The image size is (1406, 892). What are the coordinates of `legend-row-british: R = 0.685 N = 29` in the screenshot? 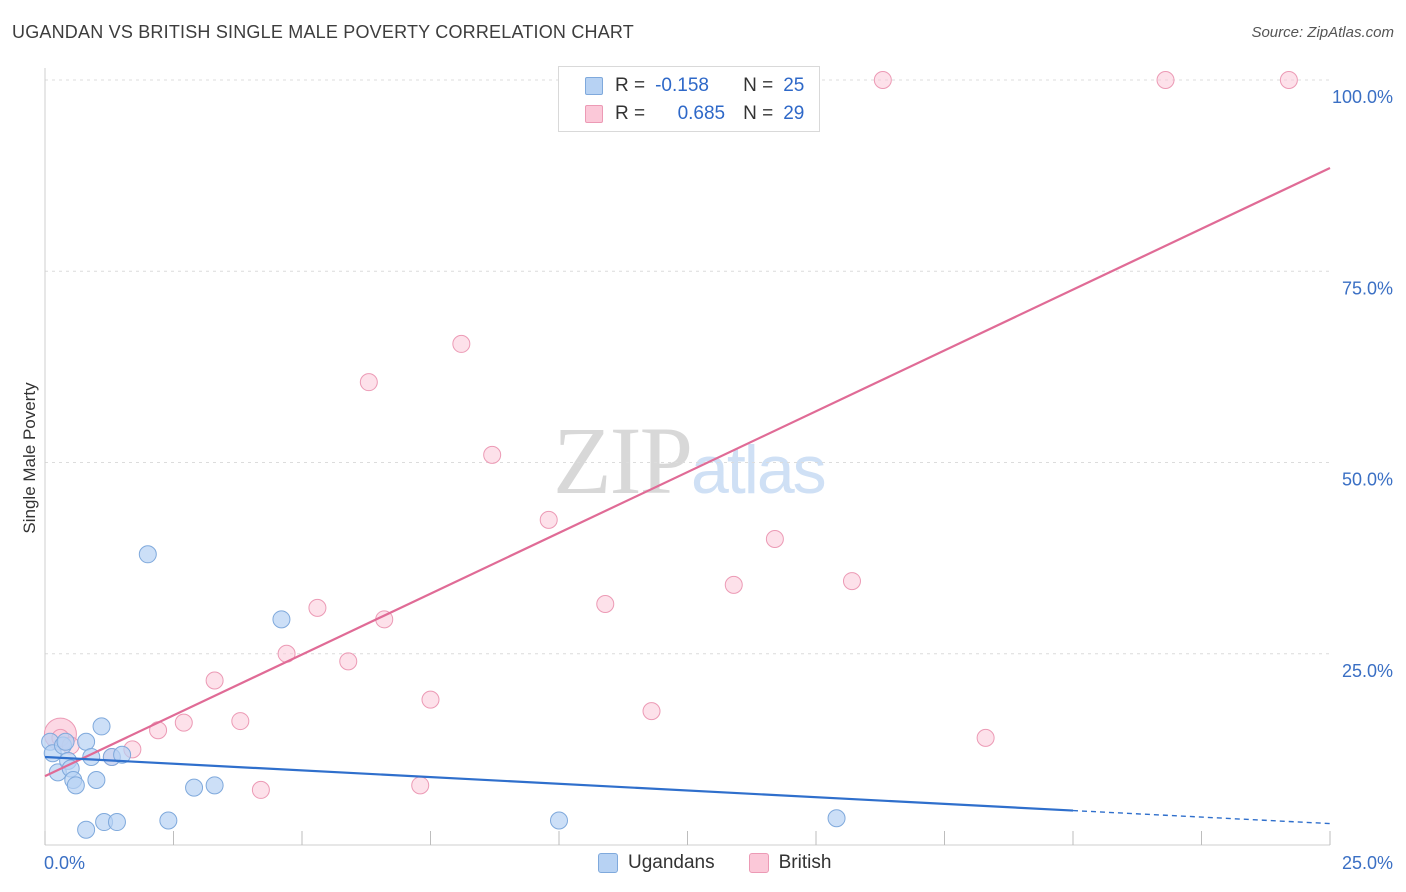 It's located at (694, 114).